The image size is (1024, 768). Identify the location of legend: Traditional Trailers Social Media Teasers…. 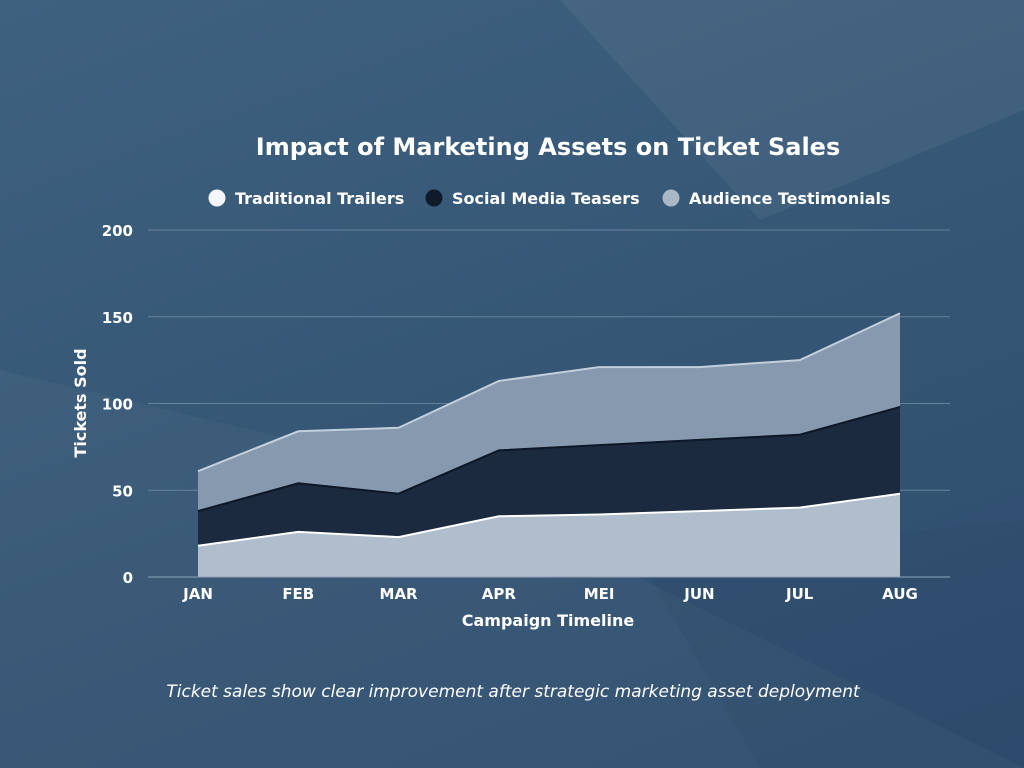
(549, 198).